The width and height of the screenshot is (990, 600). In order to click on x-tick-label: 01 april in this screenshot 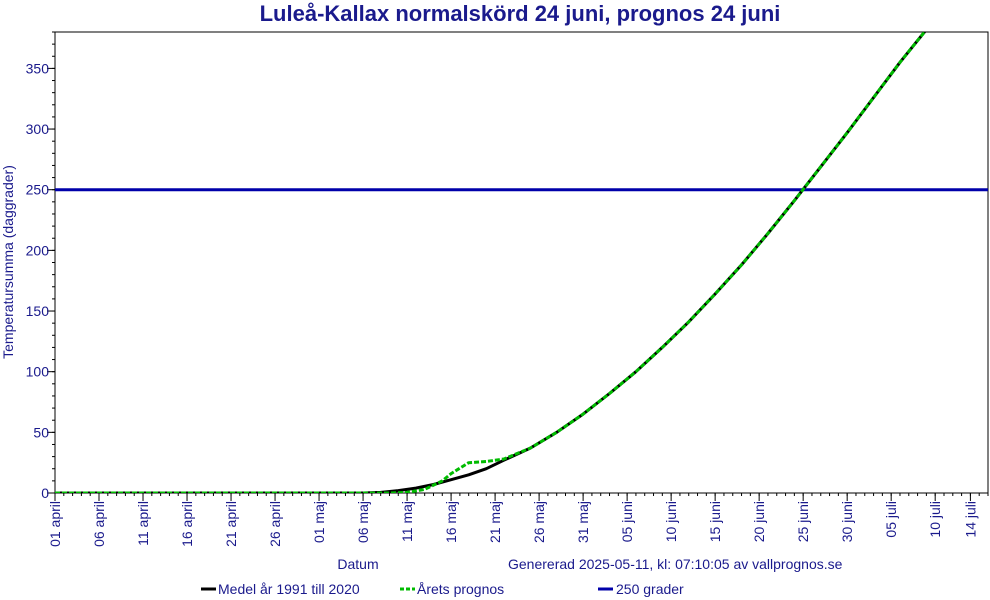, I will do `click(55, 524)`.